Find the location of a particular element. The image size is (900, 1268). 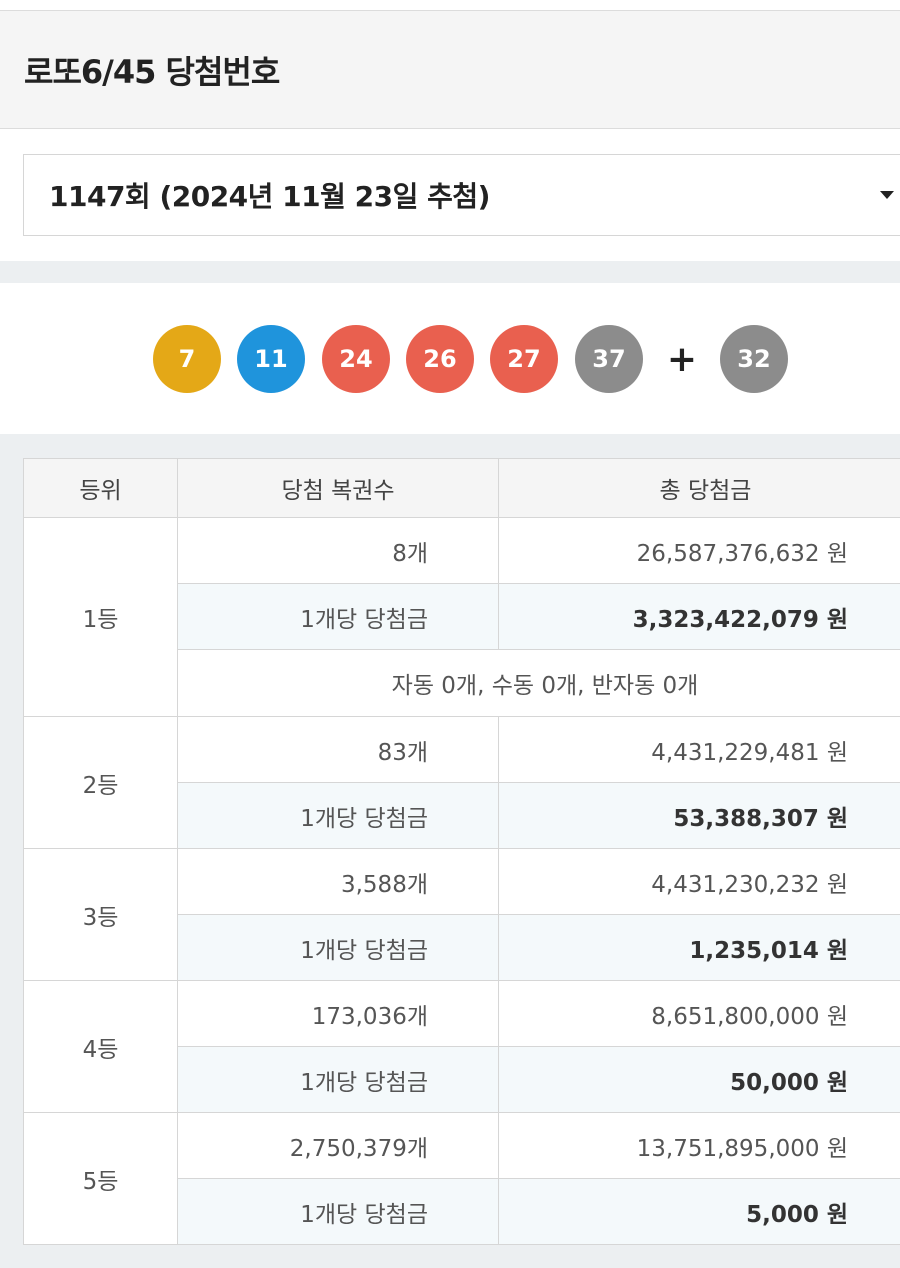

bonus-ball: 32 is located at coordinates (754, 359).